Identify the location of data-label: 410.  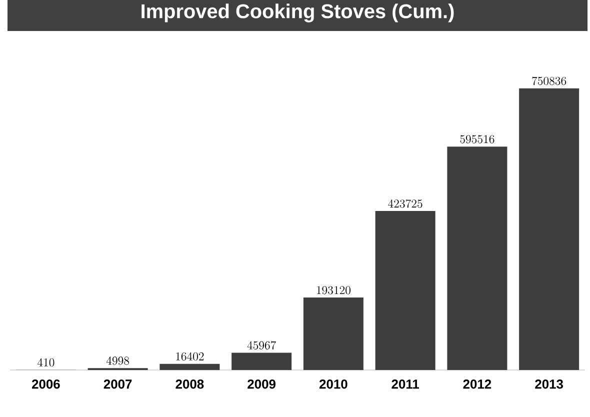
(45, 362).